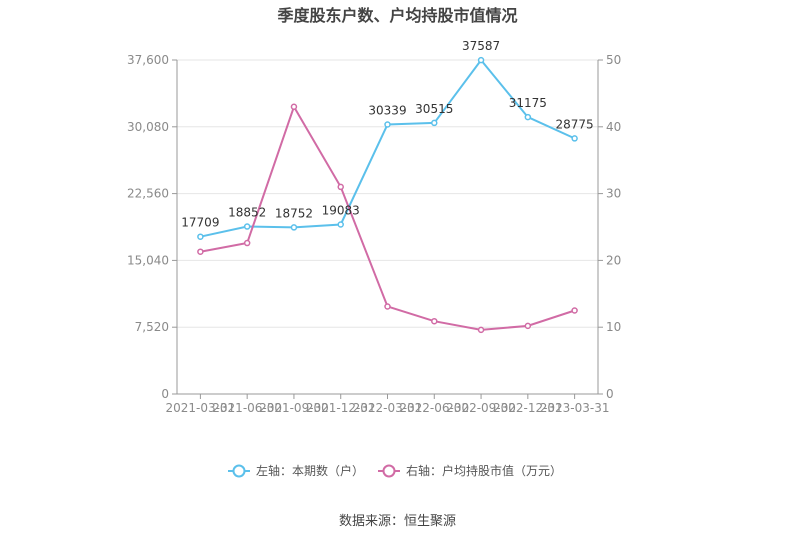 The height and width of the screenshot is (539, 795). I want to click on data-label: 18752, so click(294, 213).